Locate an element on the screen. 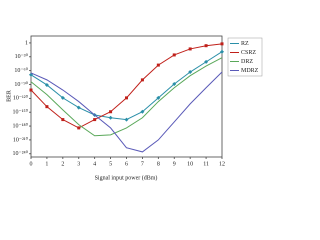  y-tick-label: 10⁻⁹⁰ is located at coordinates (21, 84).